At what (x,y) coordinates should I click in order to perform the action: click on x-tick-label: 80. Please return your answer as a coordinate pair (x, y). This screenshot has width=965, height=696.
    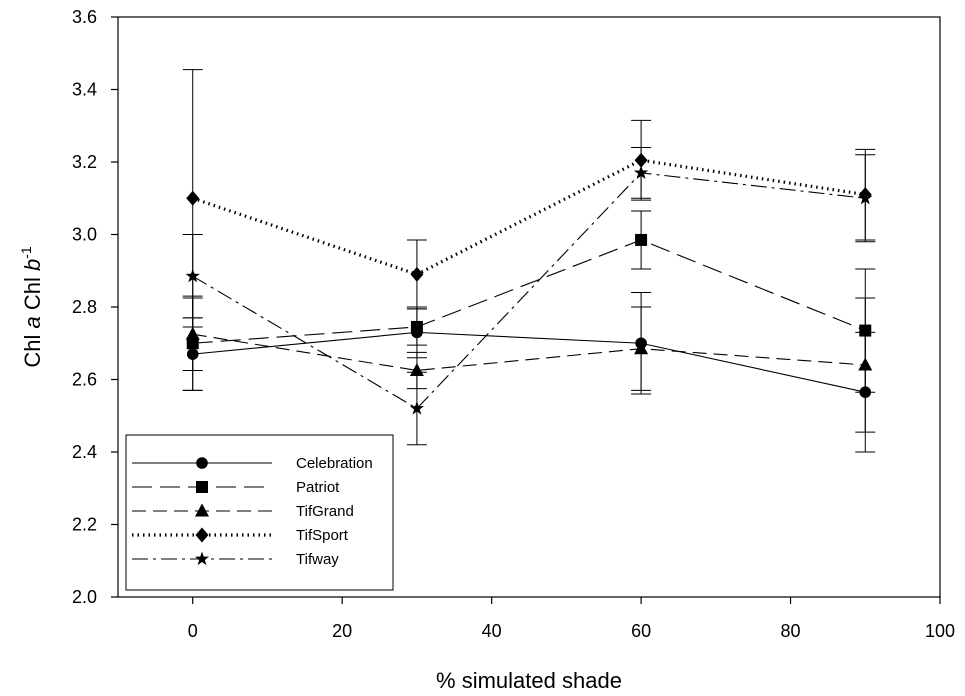
    Looking at the image, I should click on (791, 631).